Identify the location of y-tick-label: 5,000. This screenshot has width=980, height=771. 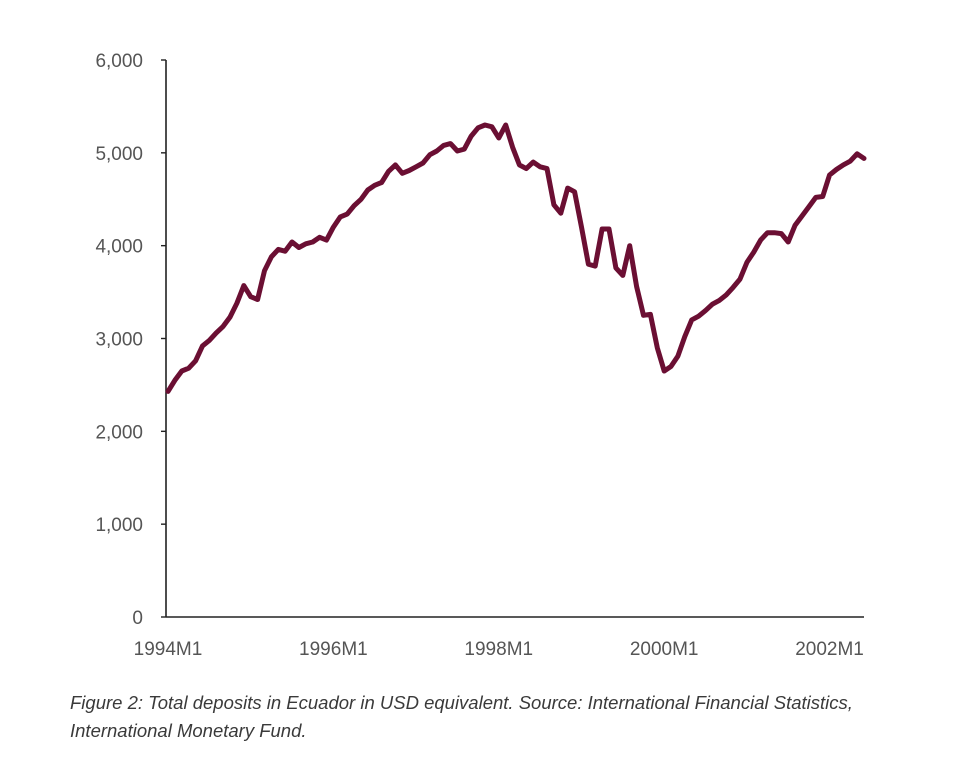
(119, 154).